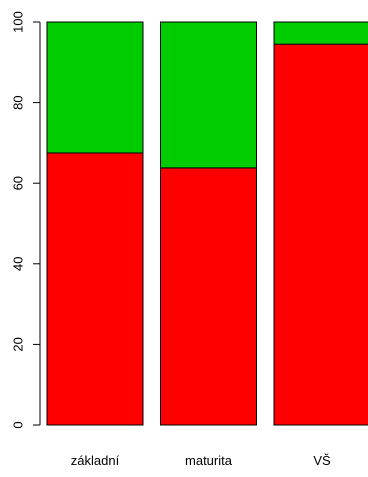 The height and width of the screenshot is (477, 368). What do you see at coordinates (209, 460) in the screenshot?
I see `x-tick-label: maturita` at bounding box center [209, 460].